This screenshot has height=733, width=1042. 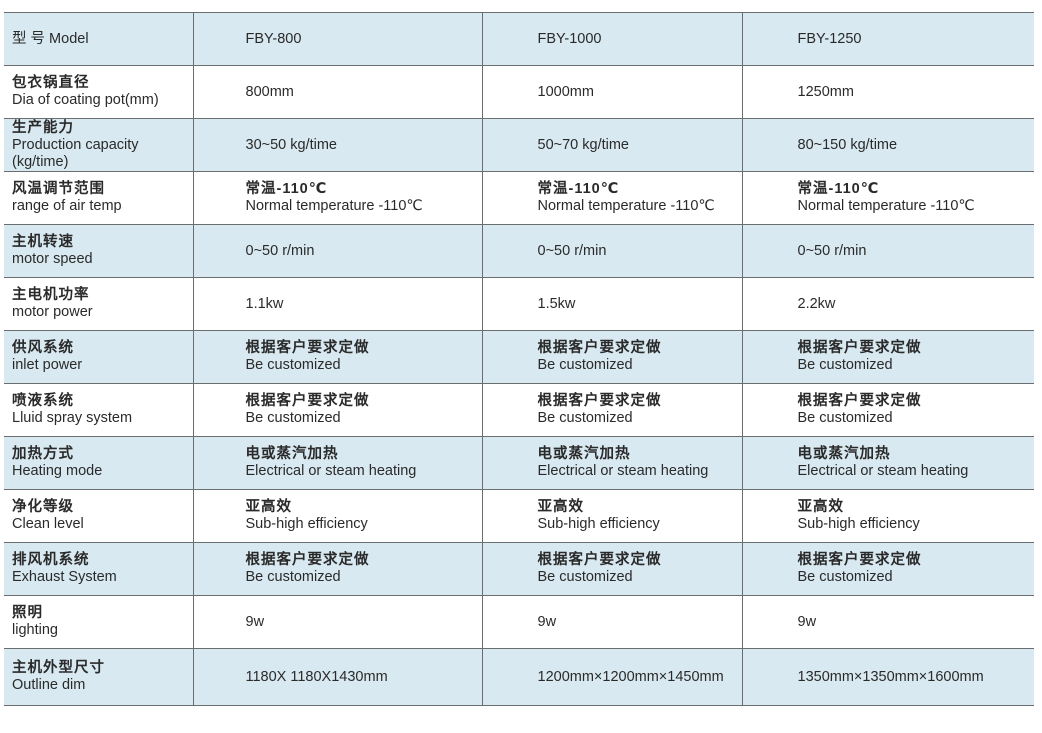 I want to click on cell-text: 800mm, so click(x=269, y=91).